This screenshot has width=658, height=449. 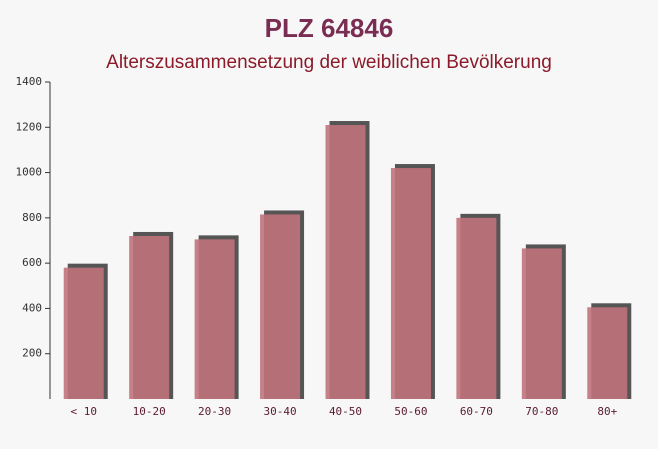 What do you see at coordinates (83, 411) in the screenshot?
I see `x-tick-label: < 10` at bounding box center [83, 411].